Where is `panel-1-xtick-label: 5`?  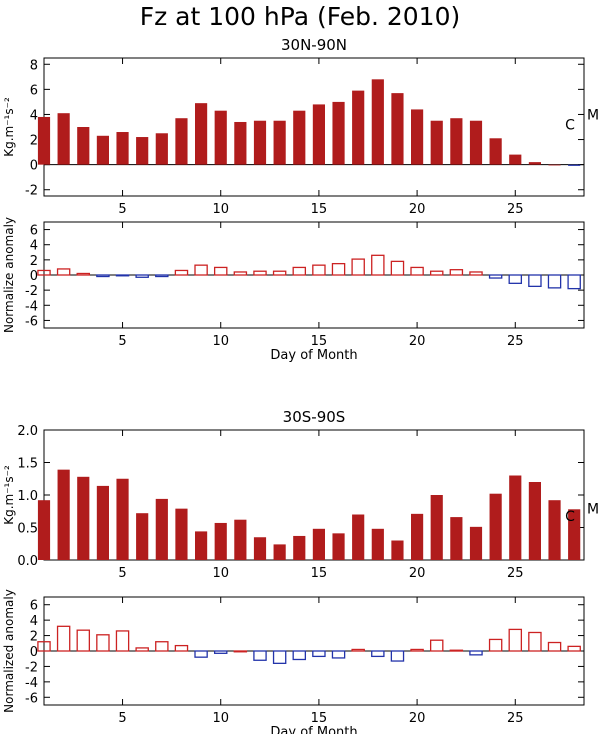 panel-1-xtick-label: 5 is located at coordinates (122, 209).